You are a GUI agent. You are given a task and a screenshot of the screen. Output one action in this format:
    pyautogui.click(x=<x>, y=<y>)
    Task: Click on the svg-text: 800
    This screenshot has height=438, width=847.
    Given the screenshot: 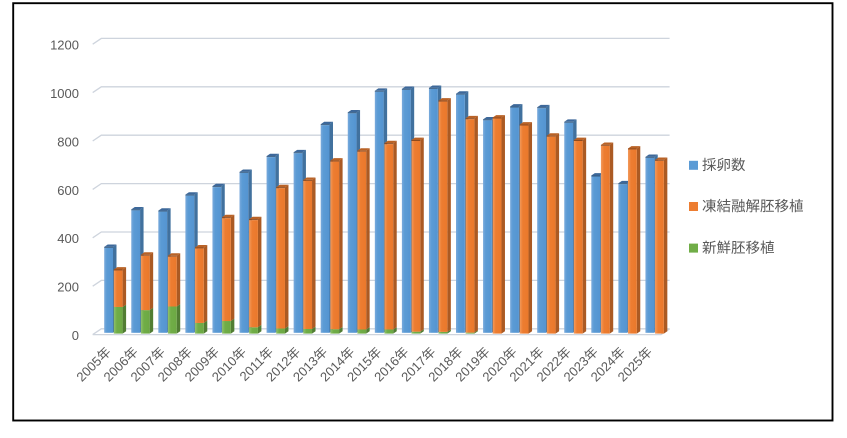 What is the action you would take?
    pyautogui.click(x=68, y=141)
    